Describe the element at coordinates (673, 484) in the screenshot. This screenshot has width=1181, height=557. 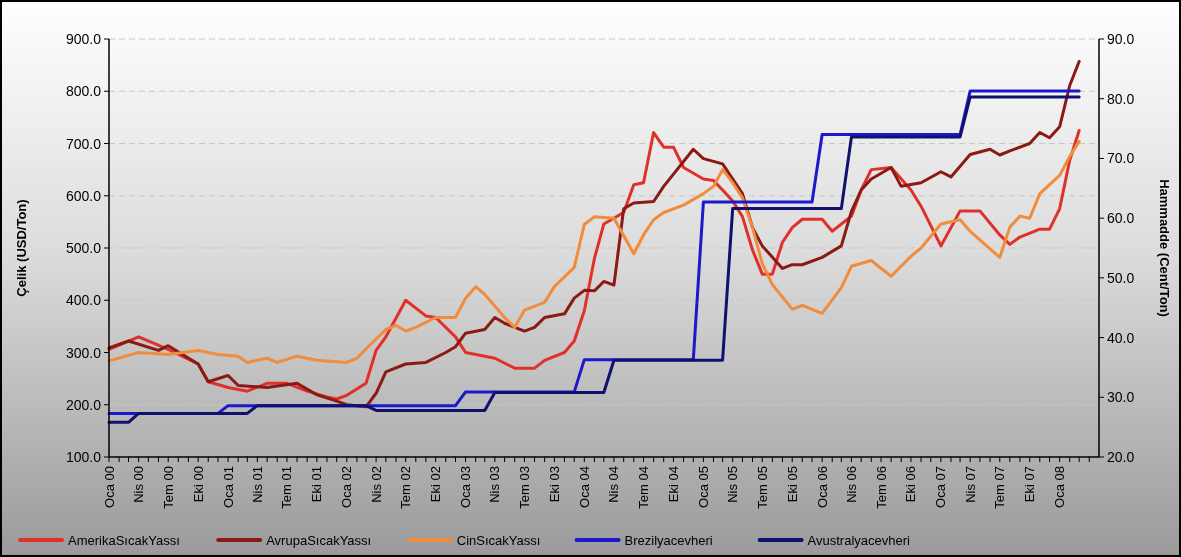
I see `x-tick-label: Eki 04` at that location.